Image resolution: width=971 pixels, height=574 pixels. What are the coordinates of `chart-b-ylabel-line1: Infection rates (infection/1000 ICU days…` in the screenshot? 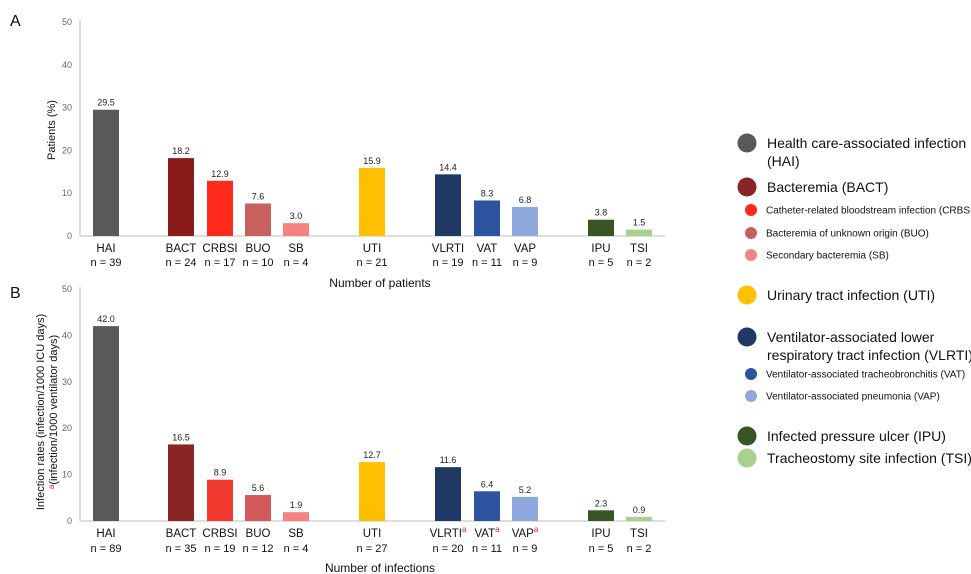 It's located at (41, 412).